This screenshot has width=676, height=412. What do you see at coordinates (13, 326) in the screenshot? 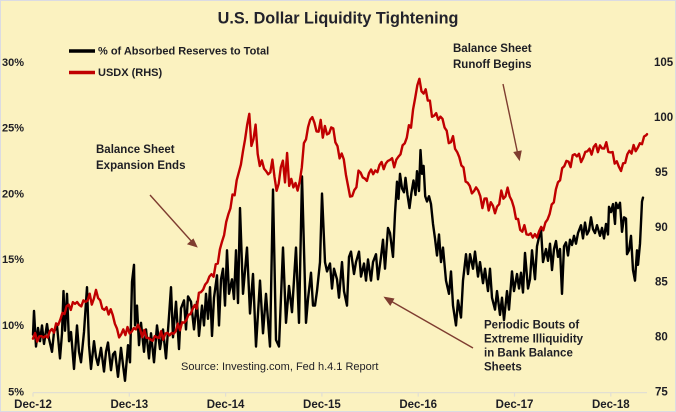
I see `svg-text: 10%` at bounding box center [13, 326].